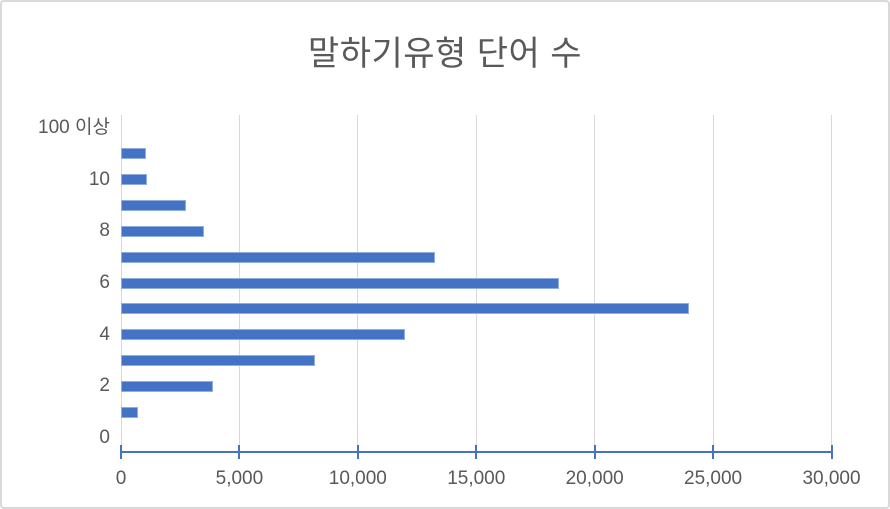 The width and height of the screenshot is (890, 509). Describe the element at coordinates (594, 478) in the screenshot. I see `x-tick-label: 20,000` at that location.